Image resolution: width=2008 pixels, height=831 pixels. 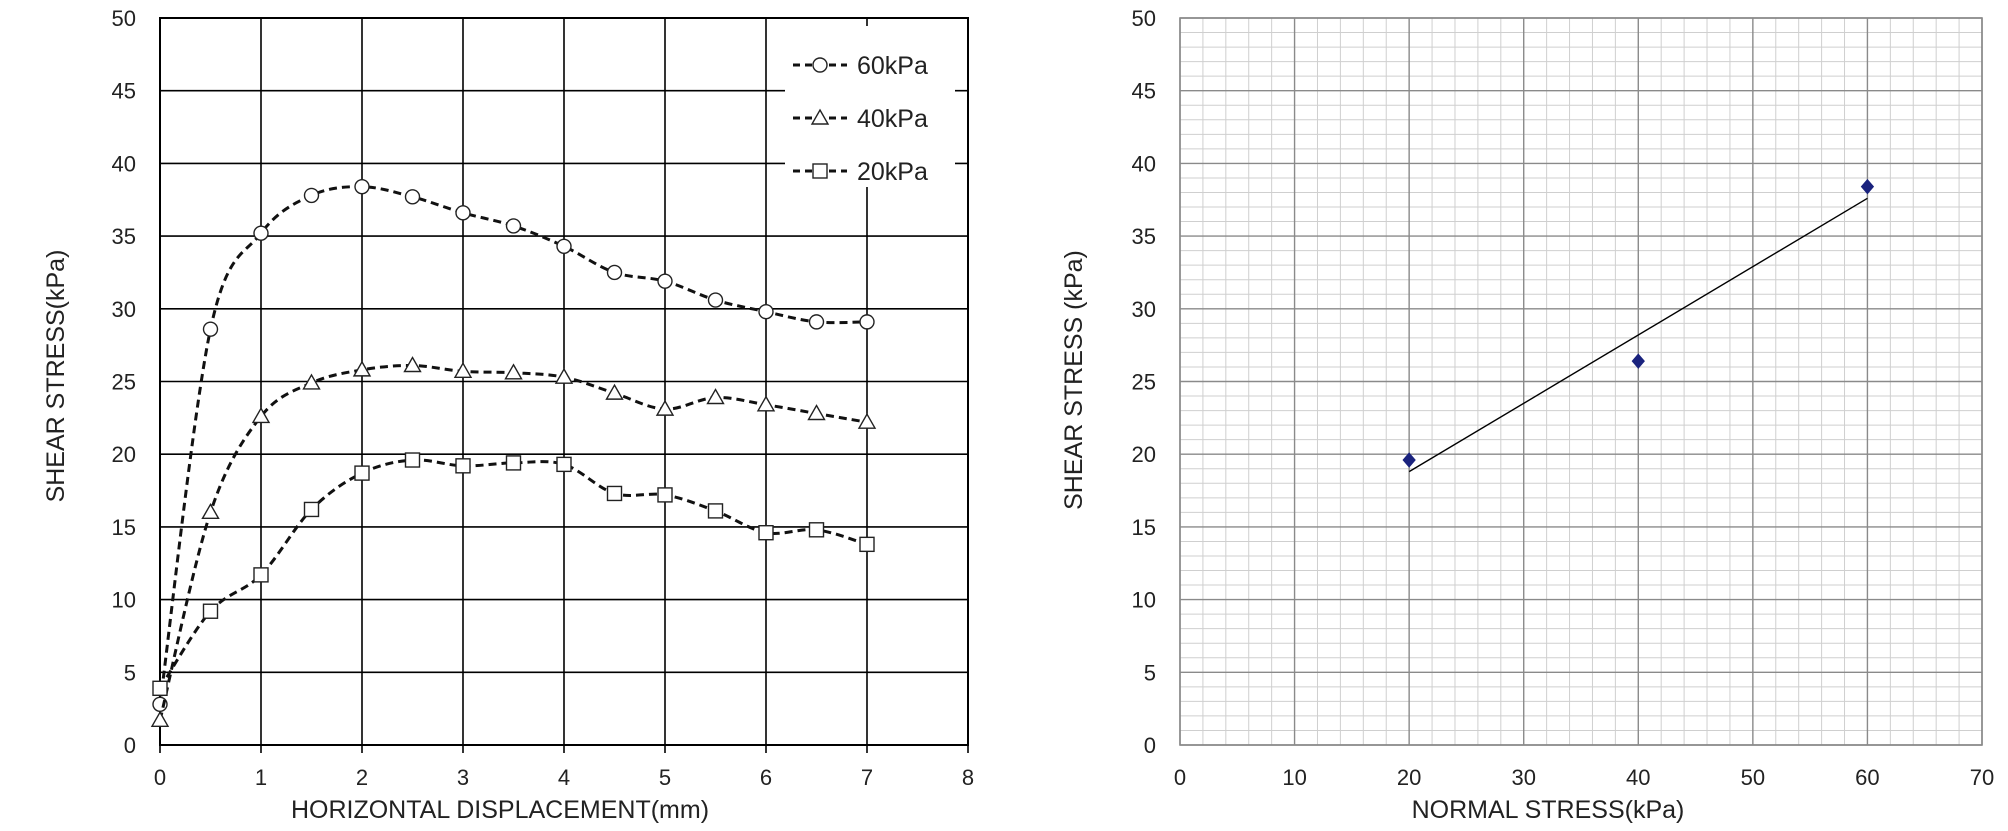 I want to click on displacement-chart-xlabel: HORIZONTAL DISPLACEMENT(mm), so click(x=500, y=810).